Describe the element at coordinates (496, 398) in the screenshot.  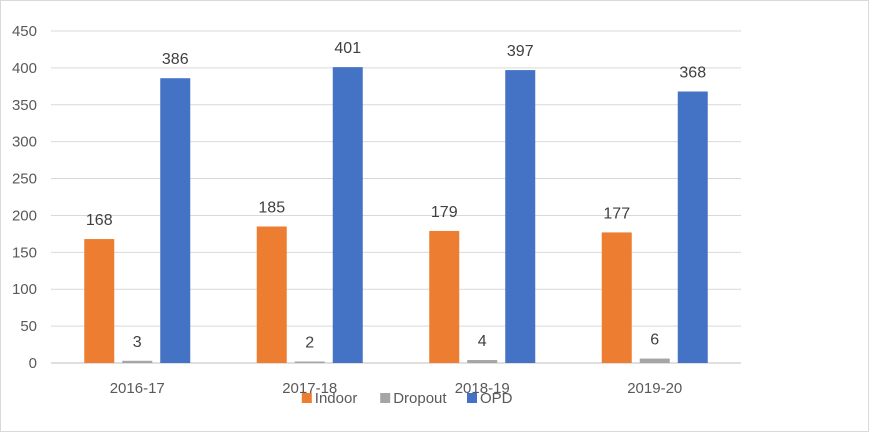
I see `legend-label-opd: OPD` at that location.